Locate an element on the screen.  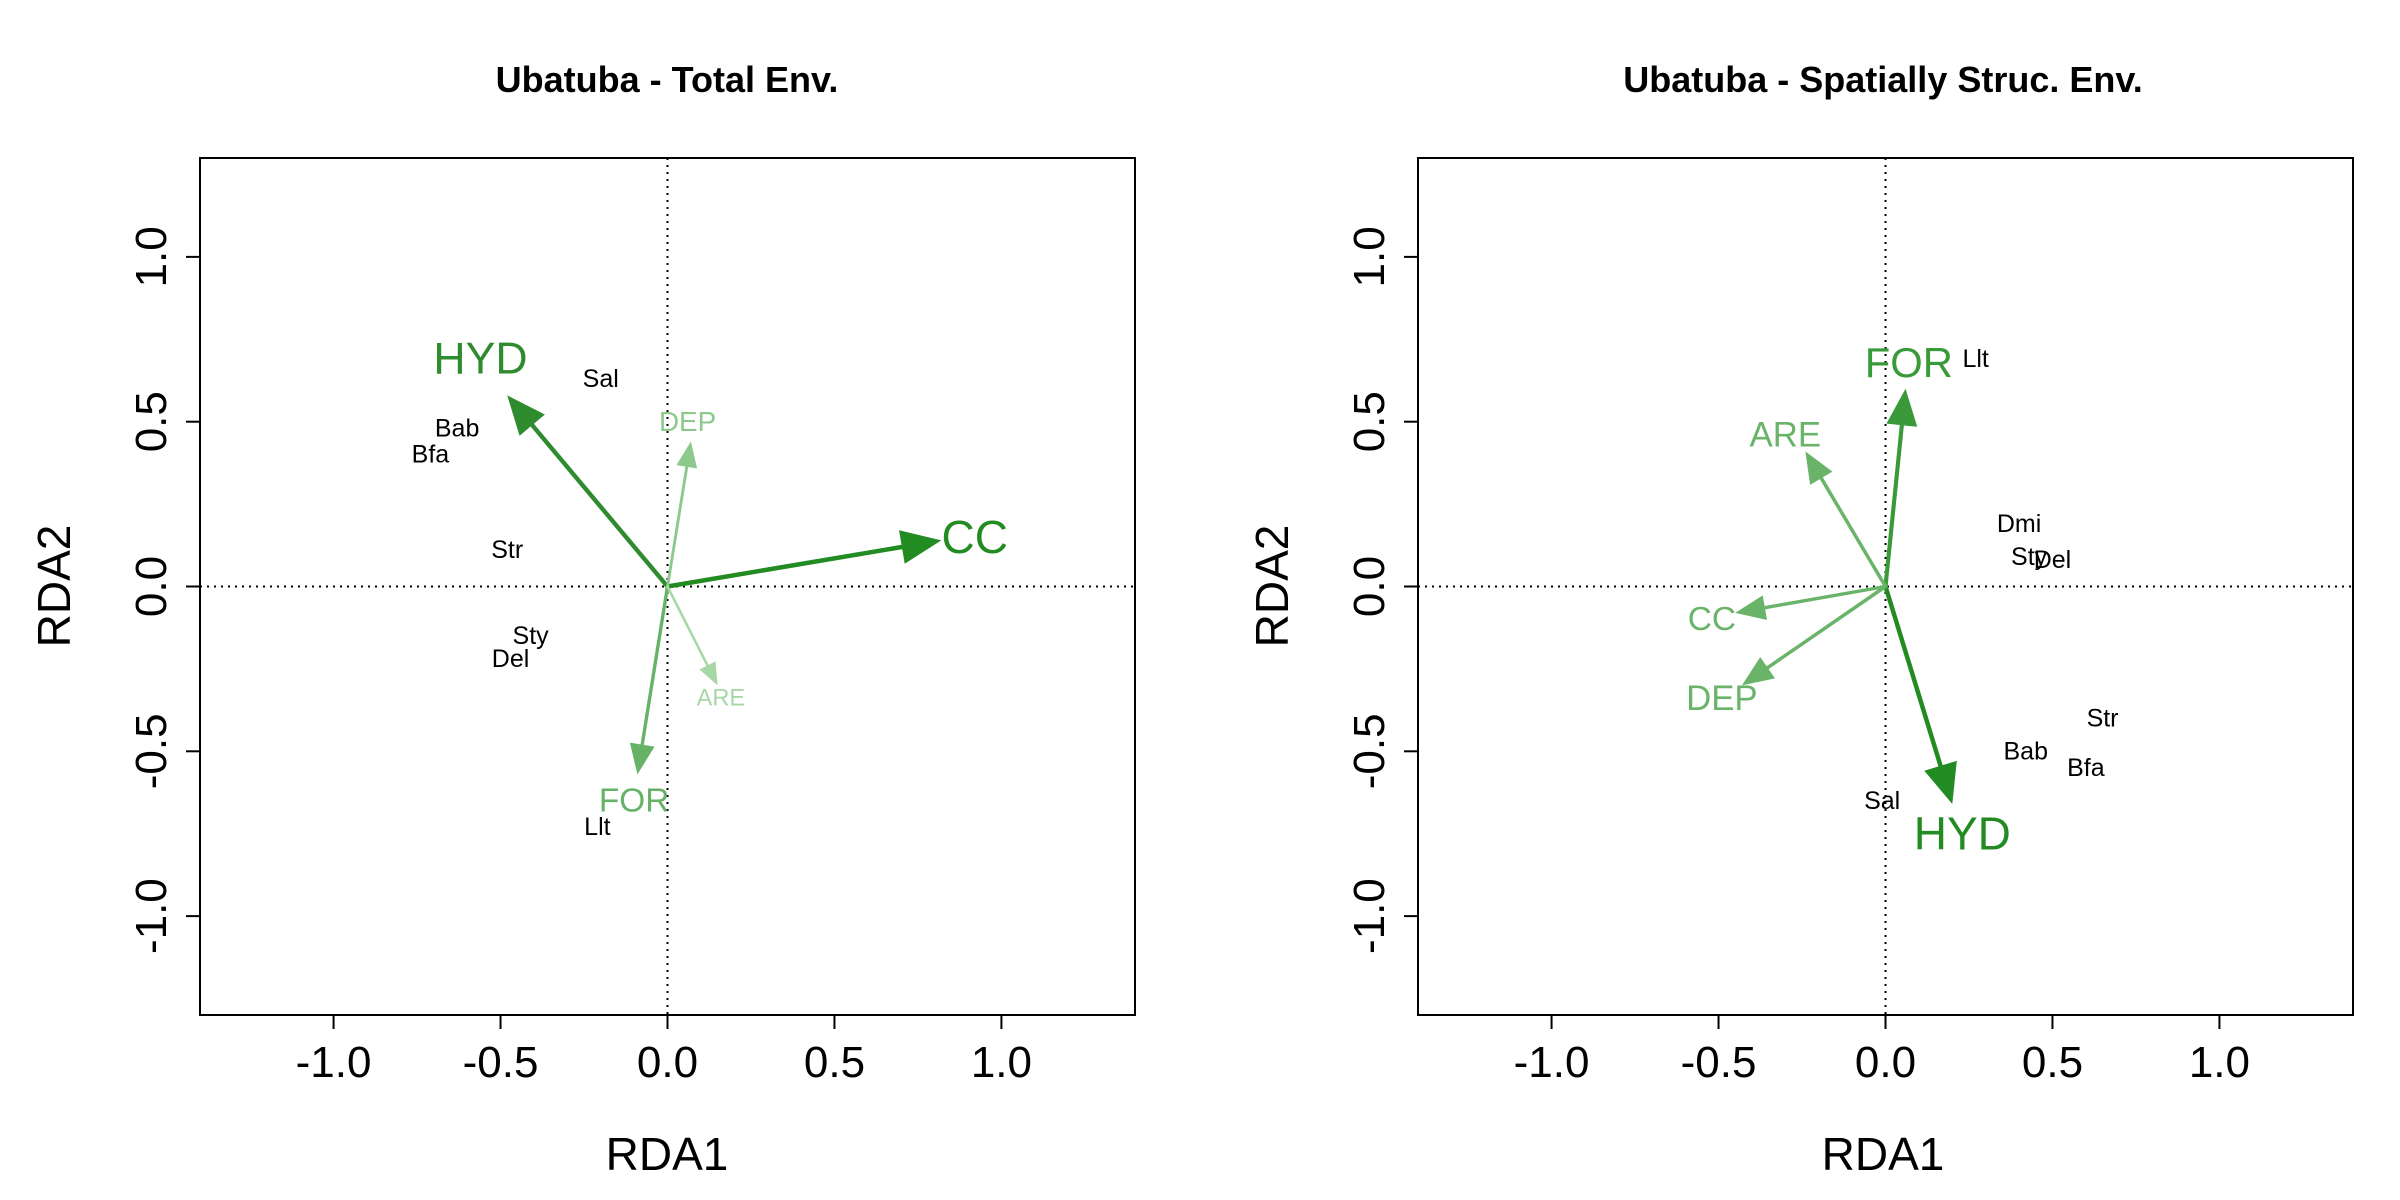
panel-title: Ubatuba - Spatially Struc. Env. is located at coordinates (1882, 79).